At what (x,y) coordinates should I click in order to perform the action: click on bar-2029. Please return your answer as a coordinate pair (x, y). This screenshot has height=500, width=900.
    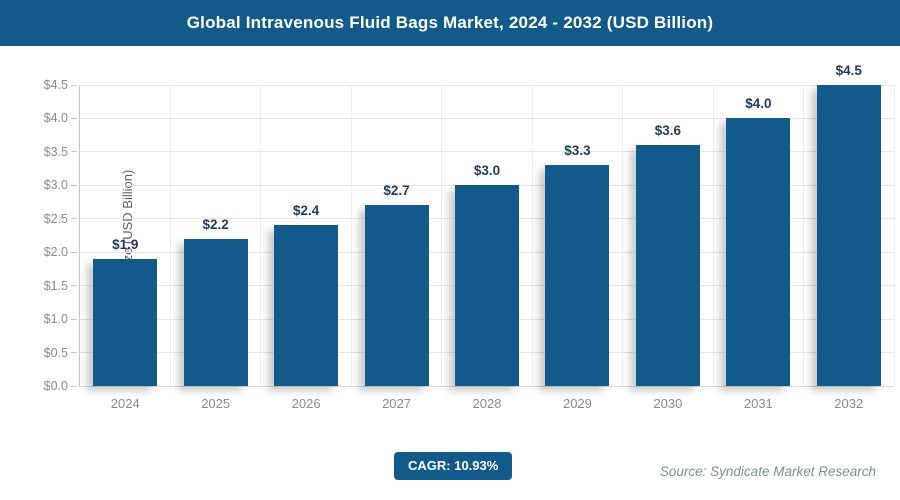
    Looking at the image, I should click on (577, 275).